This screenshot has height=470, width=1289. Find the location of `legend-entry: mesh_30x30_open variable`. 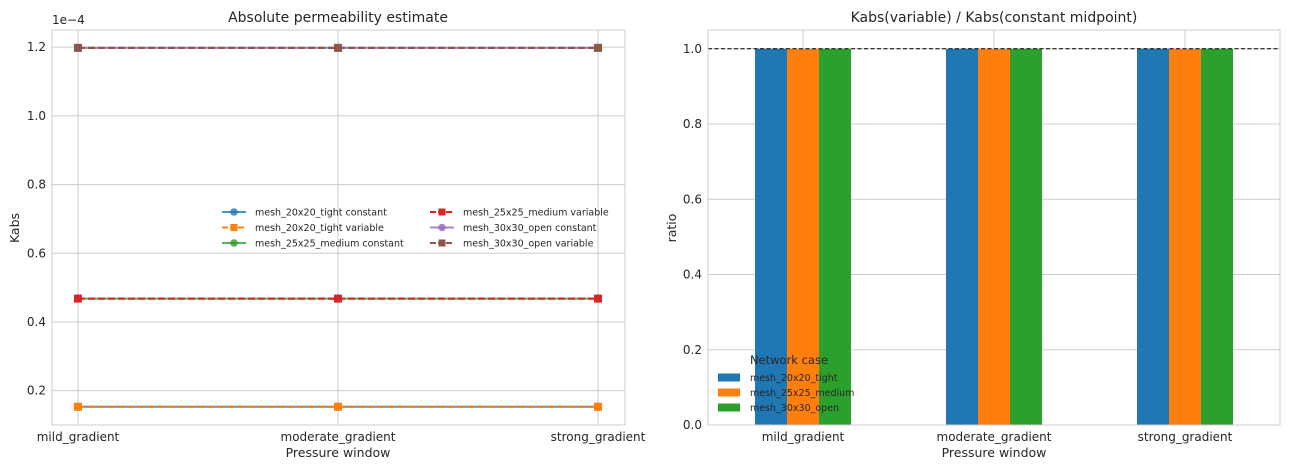

legend-entry: mesh_30x30_open variable is located at coordinates (512, 244).